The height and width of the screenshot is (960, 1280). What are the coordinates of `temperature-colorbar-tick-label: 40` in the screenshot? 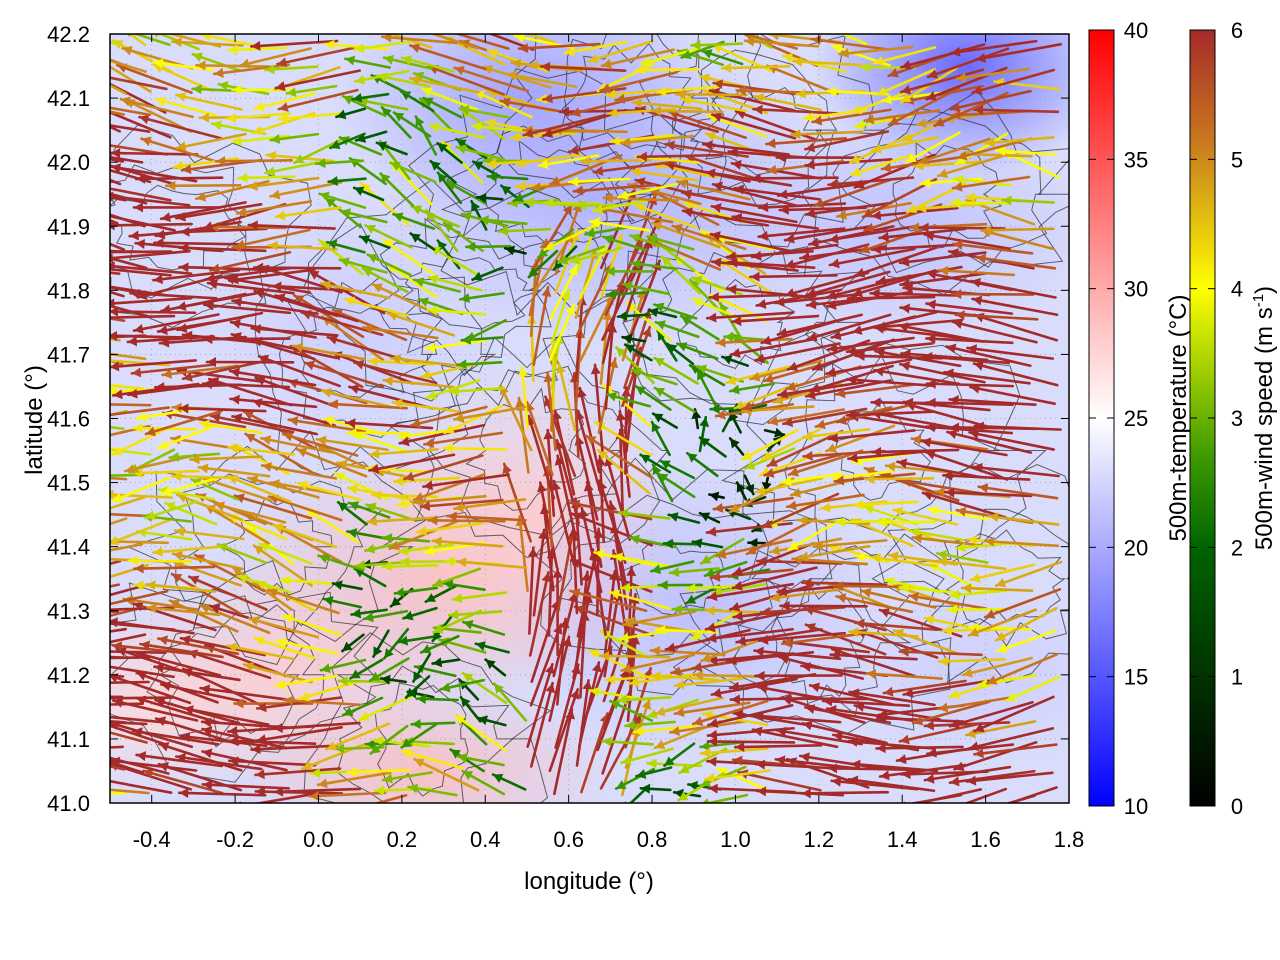 It's located at (1136, 30).